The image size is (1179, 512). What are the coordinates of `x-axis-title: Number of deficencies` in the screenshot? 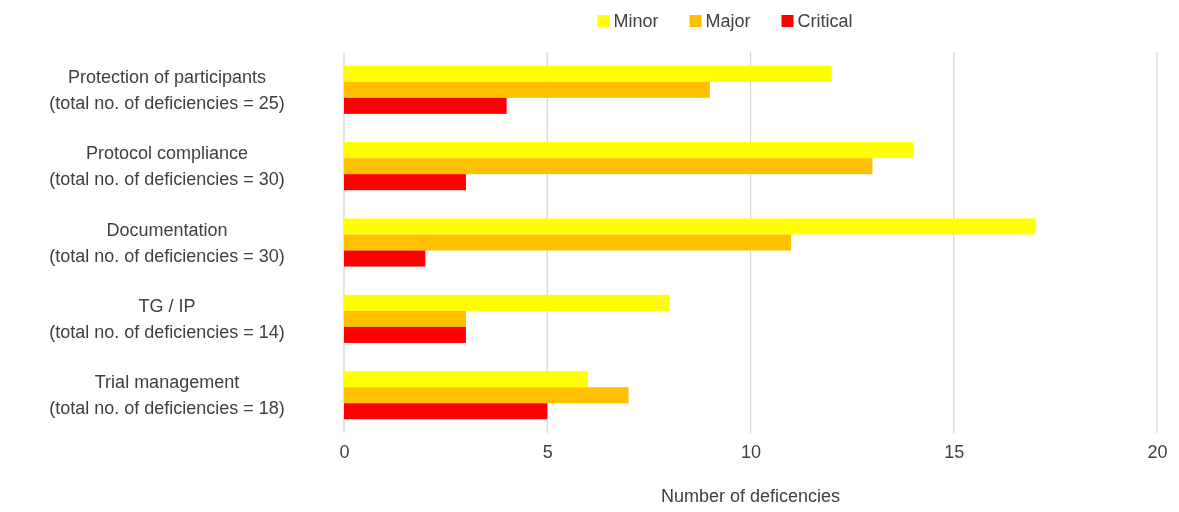 It's located at (750, 496).